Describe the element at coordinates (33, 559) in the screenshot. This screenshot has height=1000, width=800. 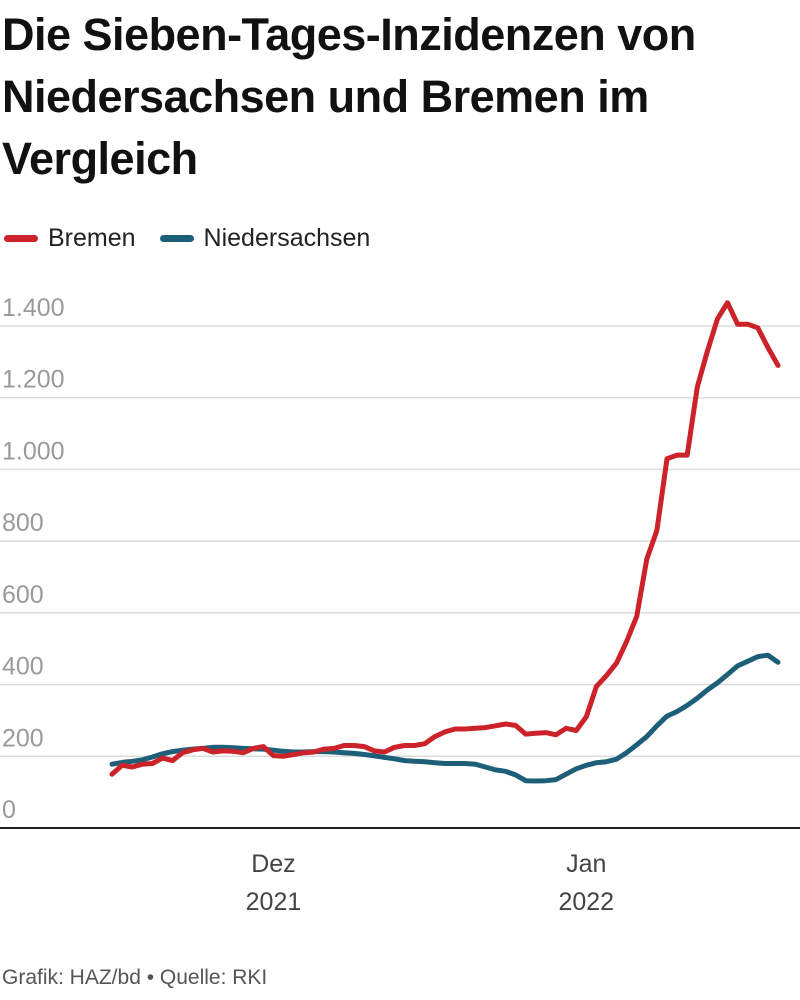
I see `y-axis-labels: 0 200 400 600 800 1.000 1.200 1.400` at that location.